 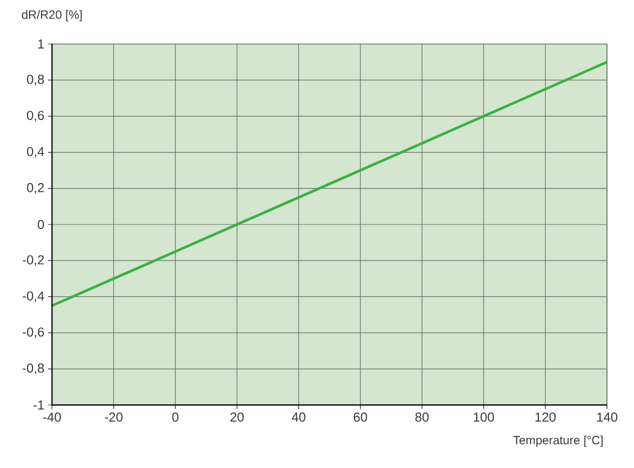 What do you see at coordinates (361, 417) in the screenshot?
I see `x-tick-label: 60` at bounding box center [361, 417].